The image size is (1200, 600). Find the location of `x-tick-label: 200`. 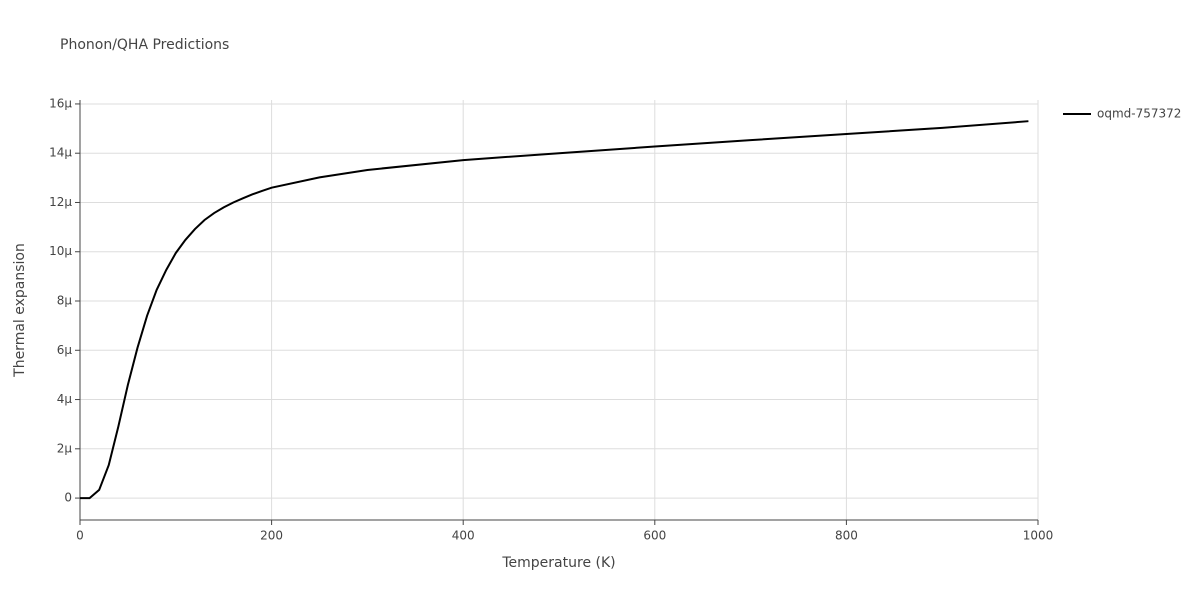

x-tick-label: 200 is located at coordinates (271, 536).